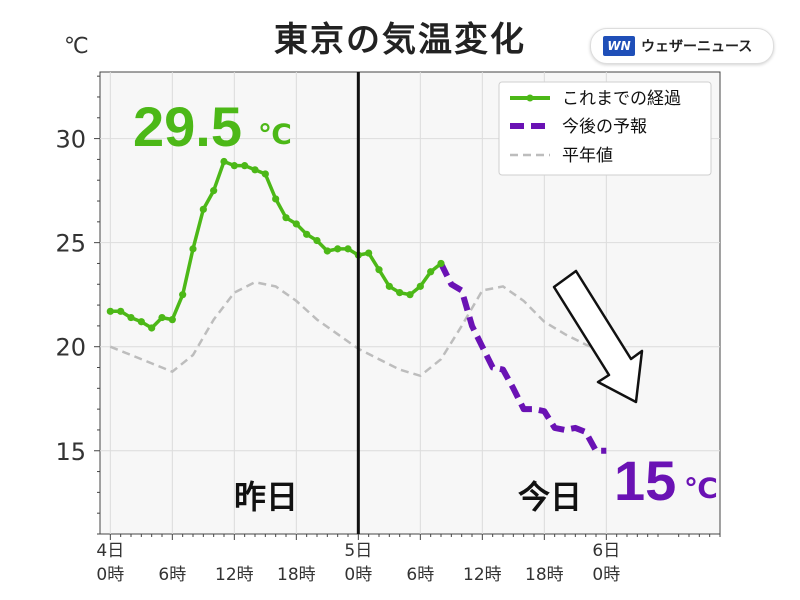 The image size is (800, 600). What do you see at coordinates (619, 46) in the screenshot?
I see `brand-logo-mark: WN` at bounding box center [619, 46].